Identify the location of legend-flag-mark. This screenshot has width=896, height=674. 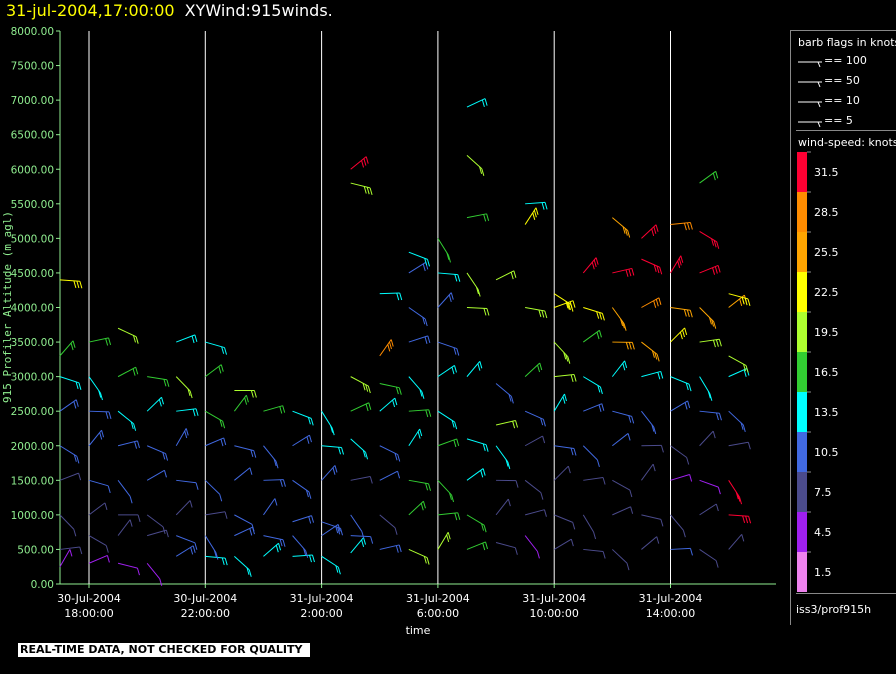
(819, 64).